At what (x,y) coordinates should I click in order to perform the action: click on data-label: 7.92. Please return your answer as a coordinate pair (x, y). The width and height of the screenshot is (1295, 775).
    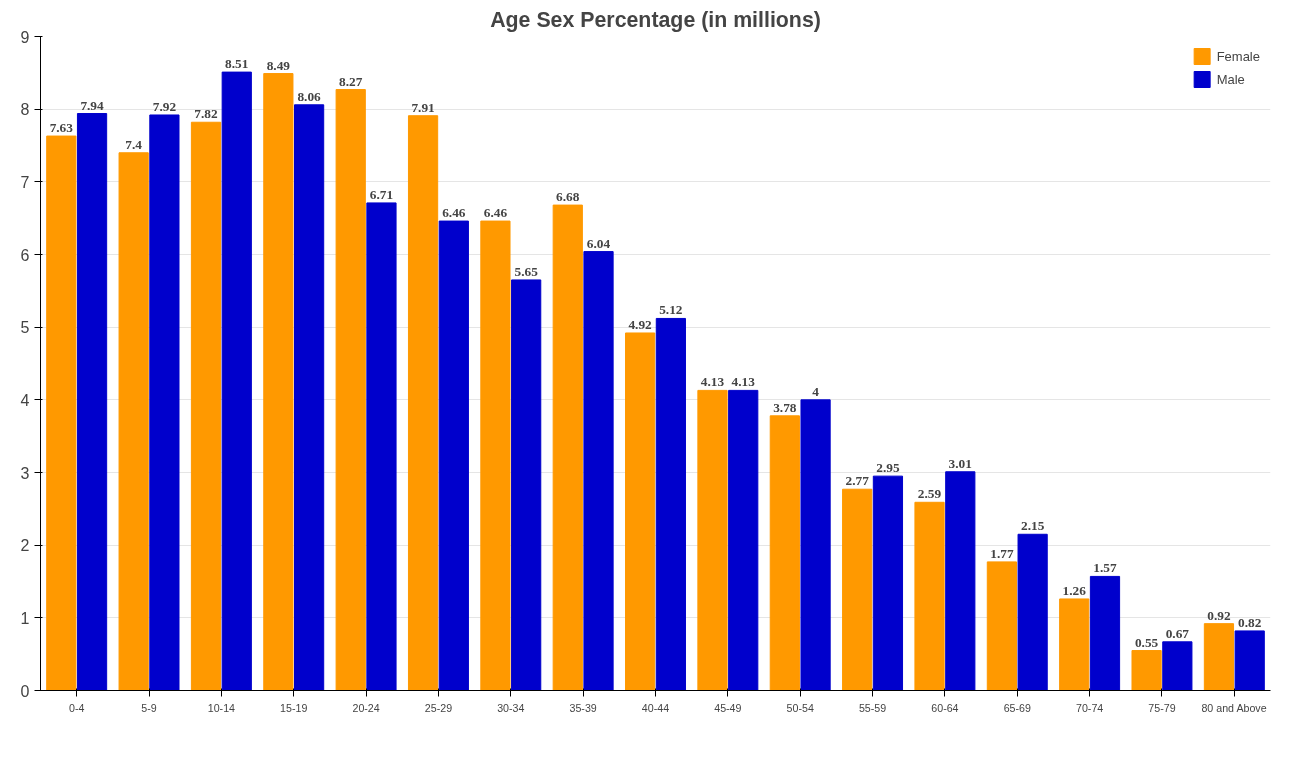
    Looking at the image, I should click on (164, 106).